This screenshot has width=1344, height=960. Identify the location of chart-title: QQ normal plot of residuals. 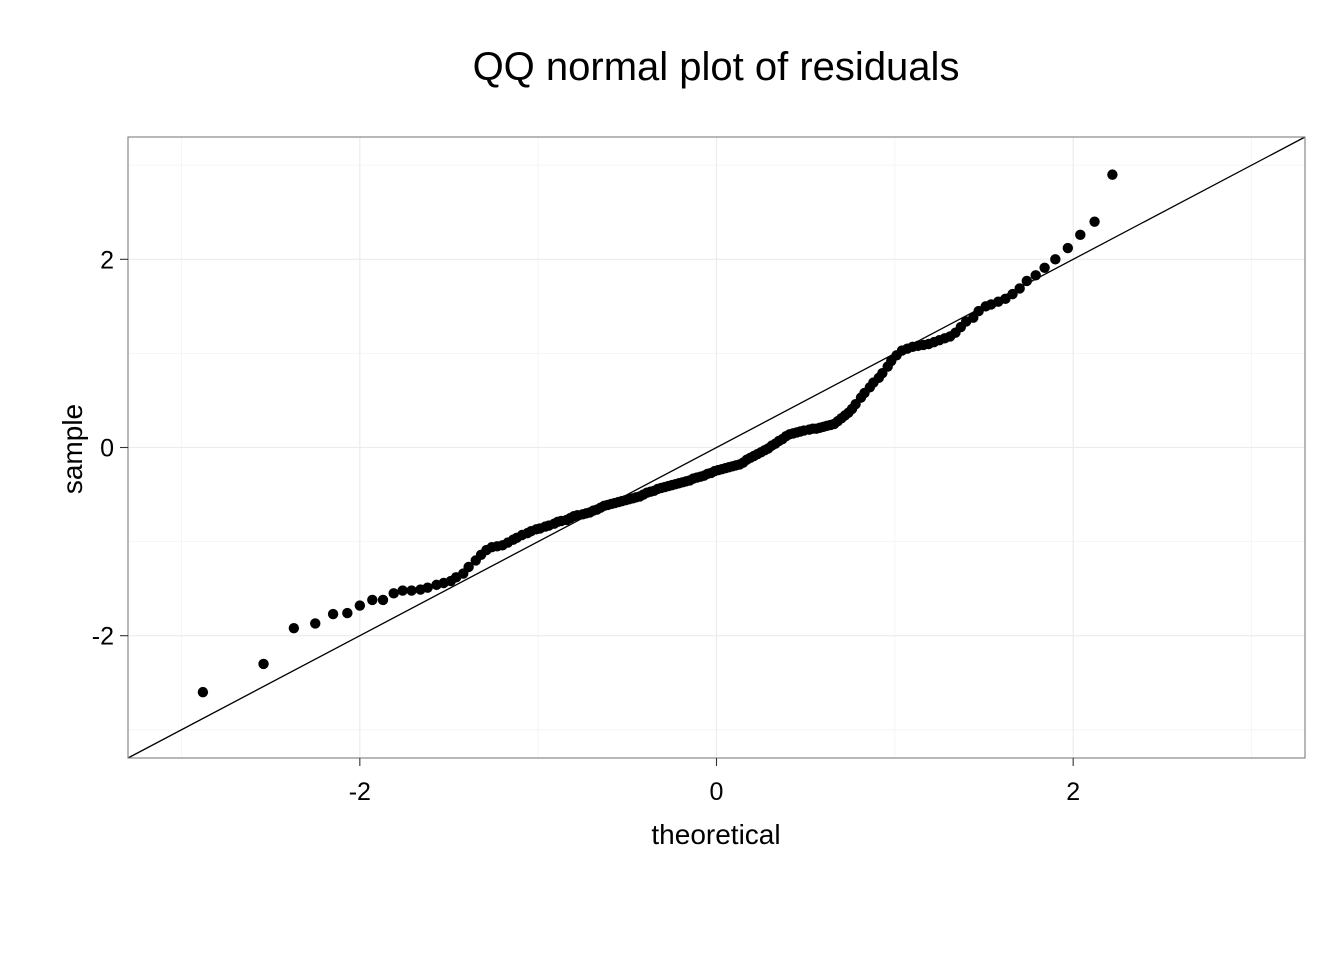
(716, 67).